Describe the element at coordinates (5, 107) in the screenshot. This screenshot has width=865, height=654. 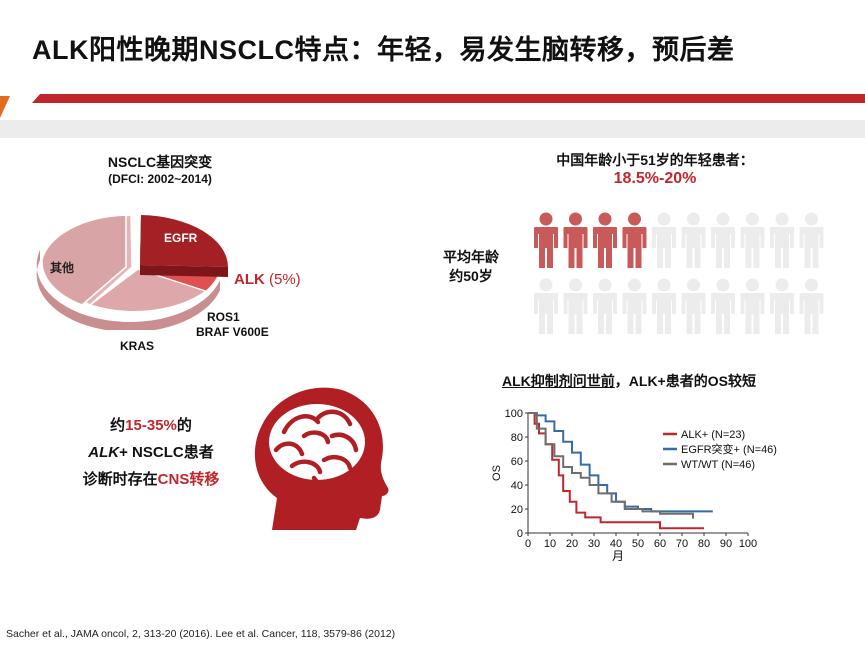
I see `banner-orange-corner` at that location.